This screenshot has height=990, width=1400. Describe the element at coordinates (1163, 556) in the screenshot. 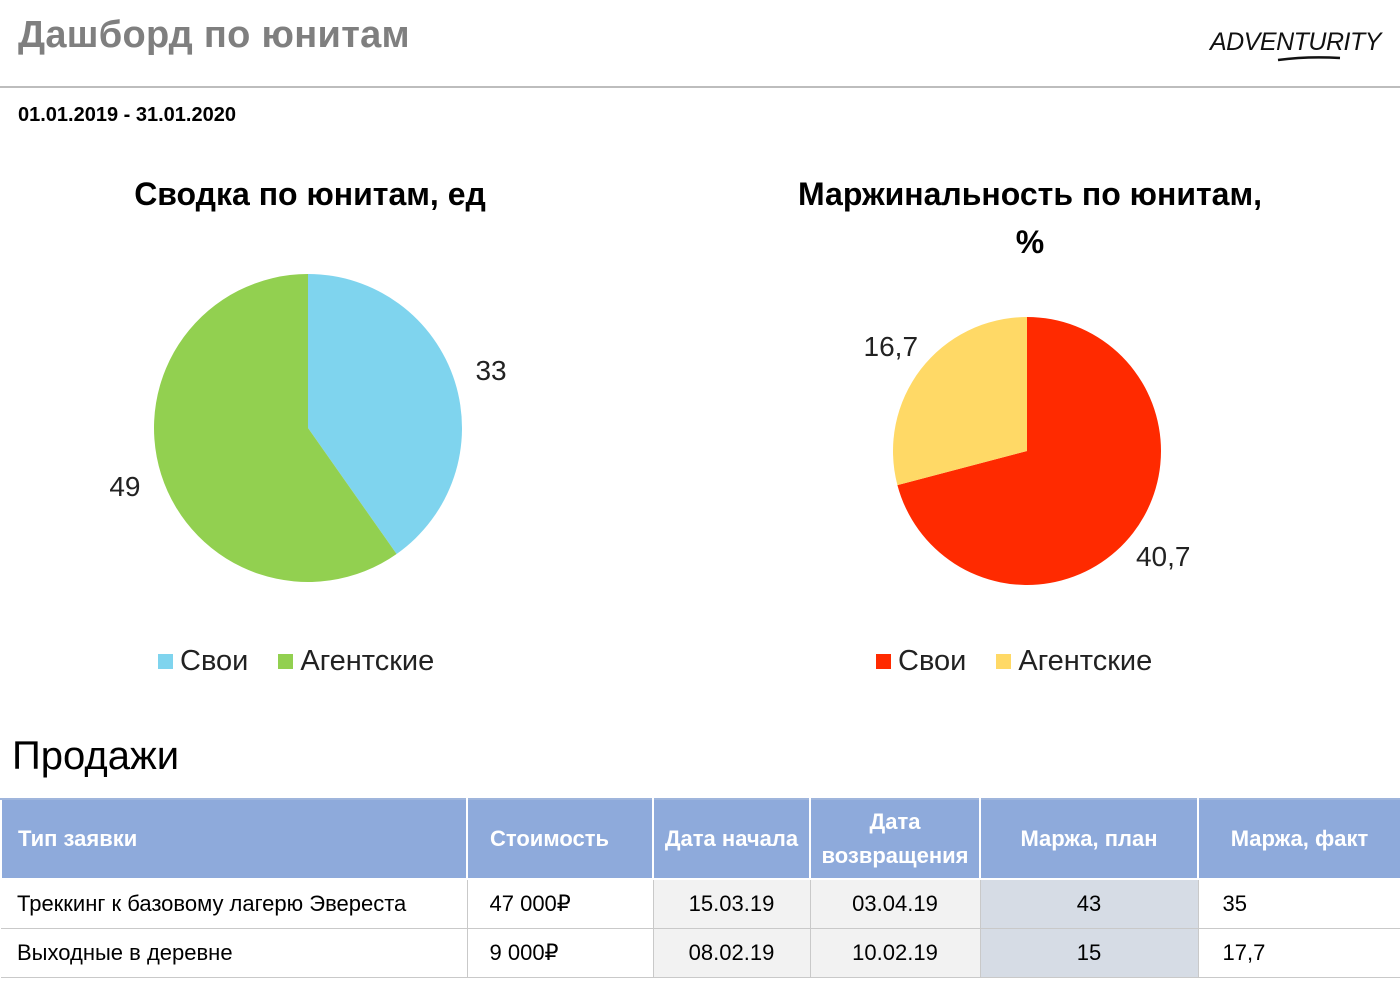

I see `pie-data-label-1-0: 40,7` at that location.